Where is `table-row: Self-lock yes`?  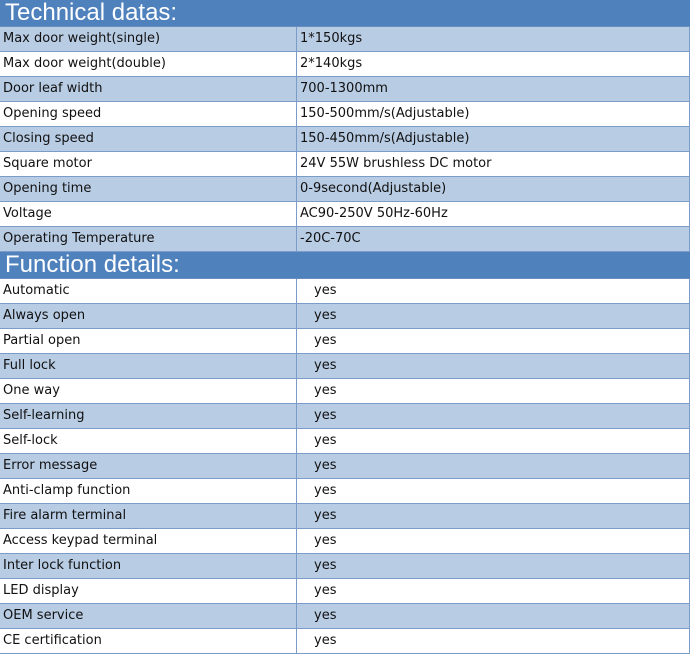 table-row: Self-lock yes is located at coordinates (345, 441).